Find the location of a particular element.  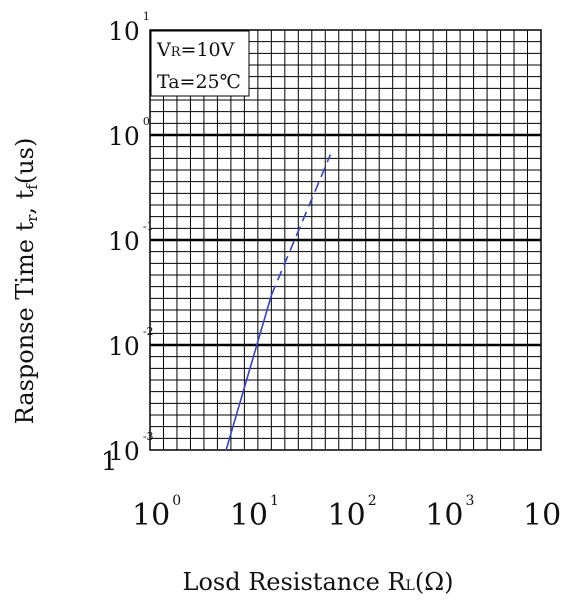

y-axis-label: Rasponse Time tr, tf(us) is located at coordinates (26, 281).